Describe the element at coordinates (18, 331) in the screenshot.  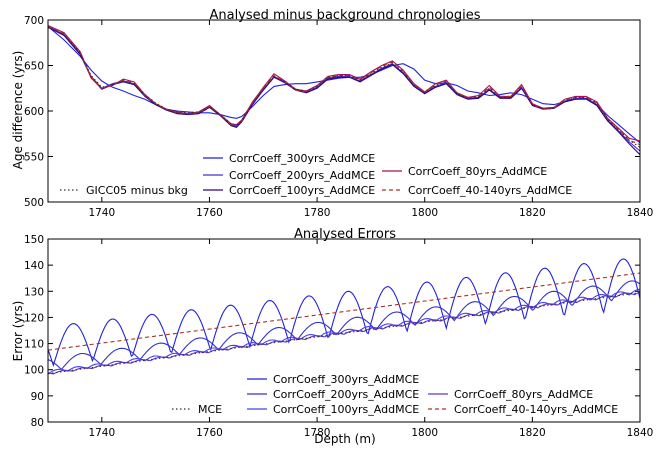
I see `y-axis-label: Error (yrs)` at that location.